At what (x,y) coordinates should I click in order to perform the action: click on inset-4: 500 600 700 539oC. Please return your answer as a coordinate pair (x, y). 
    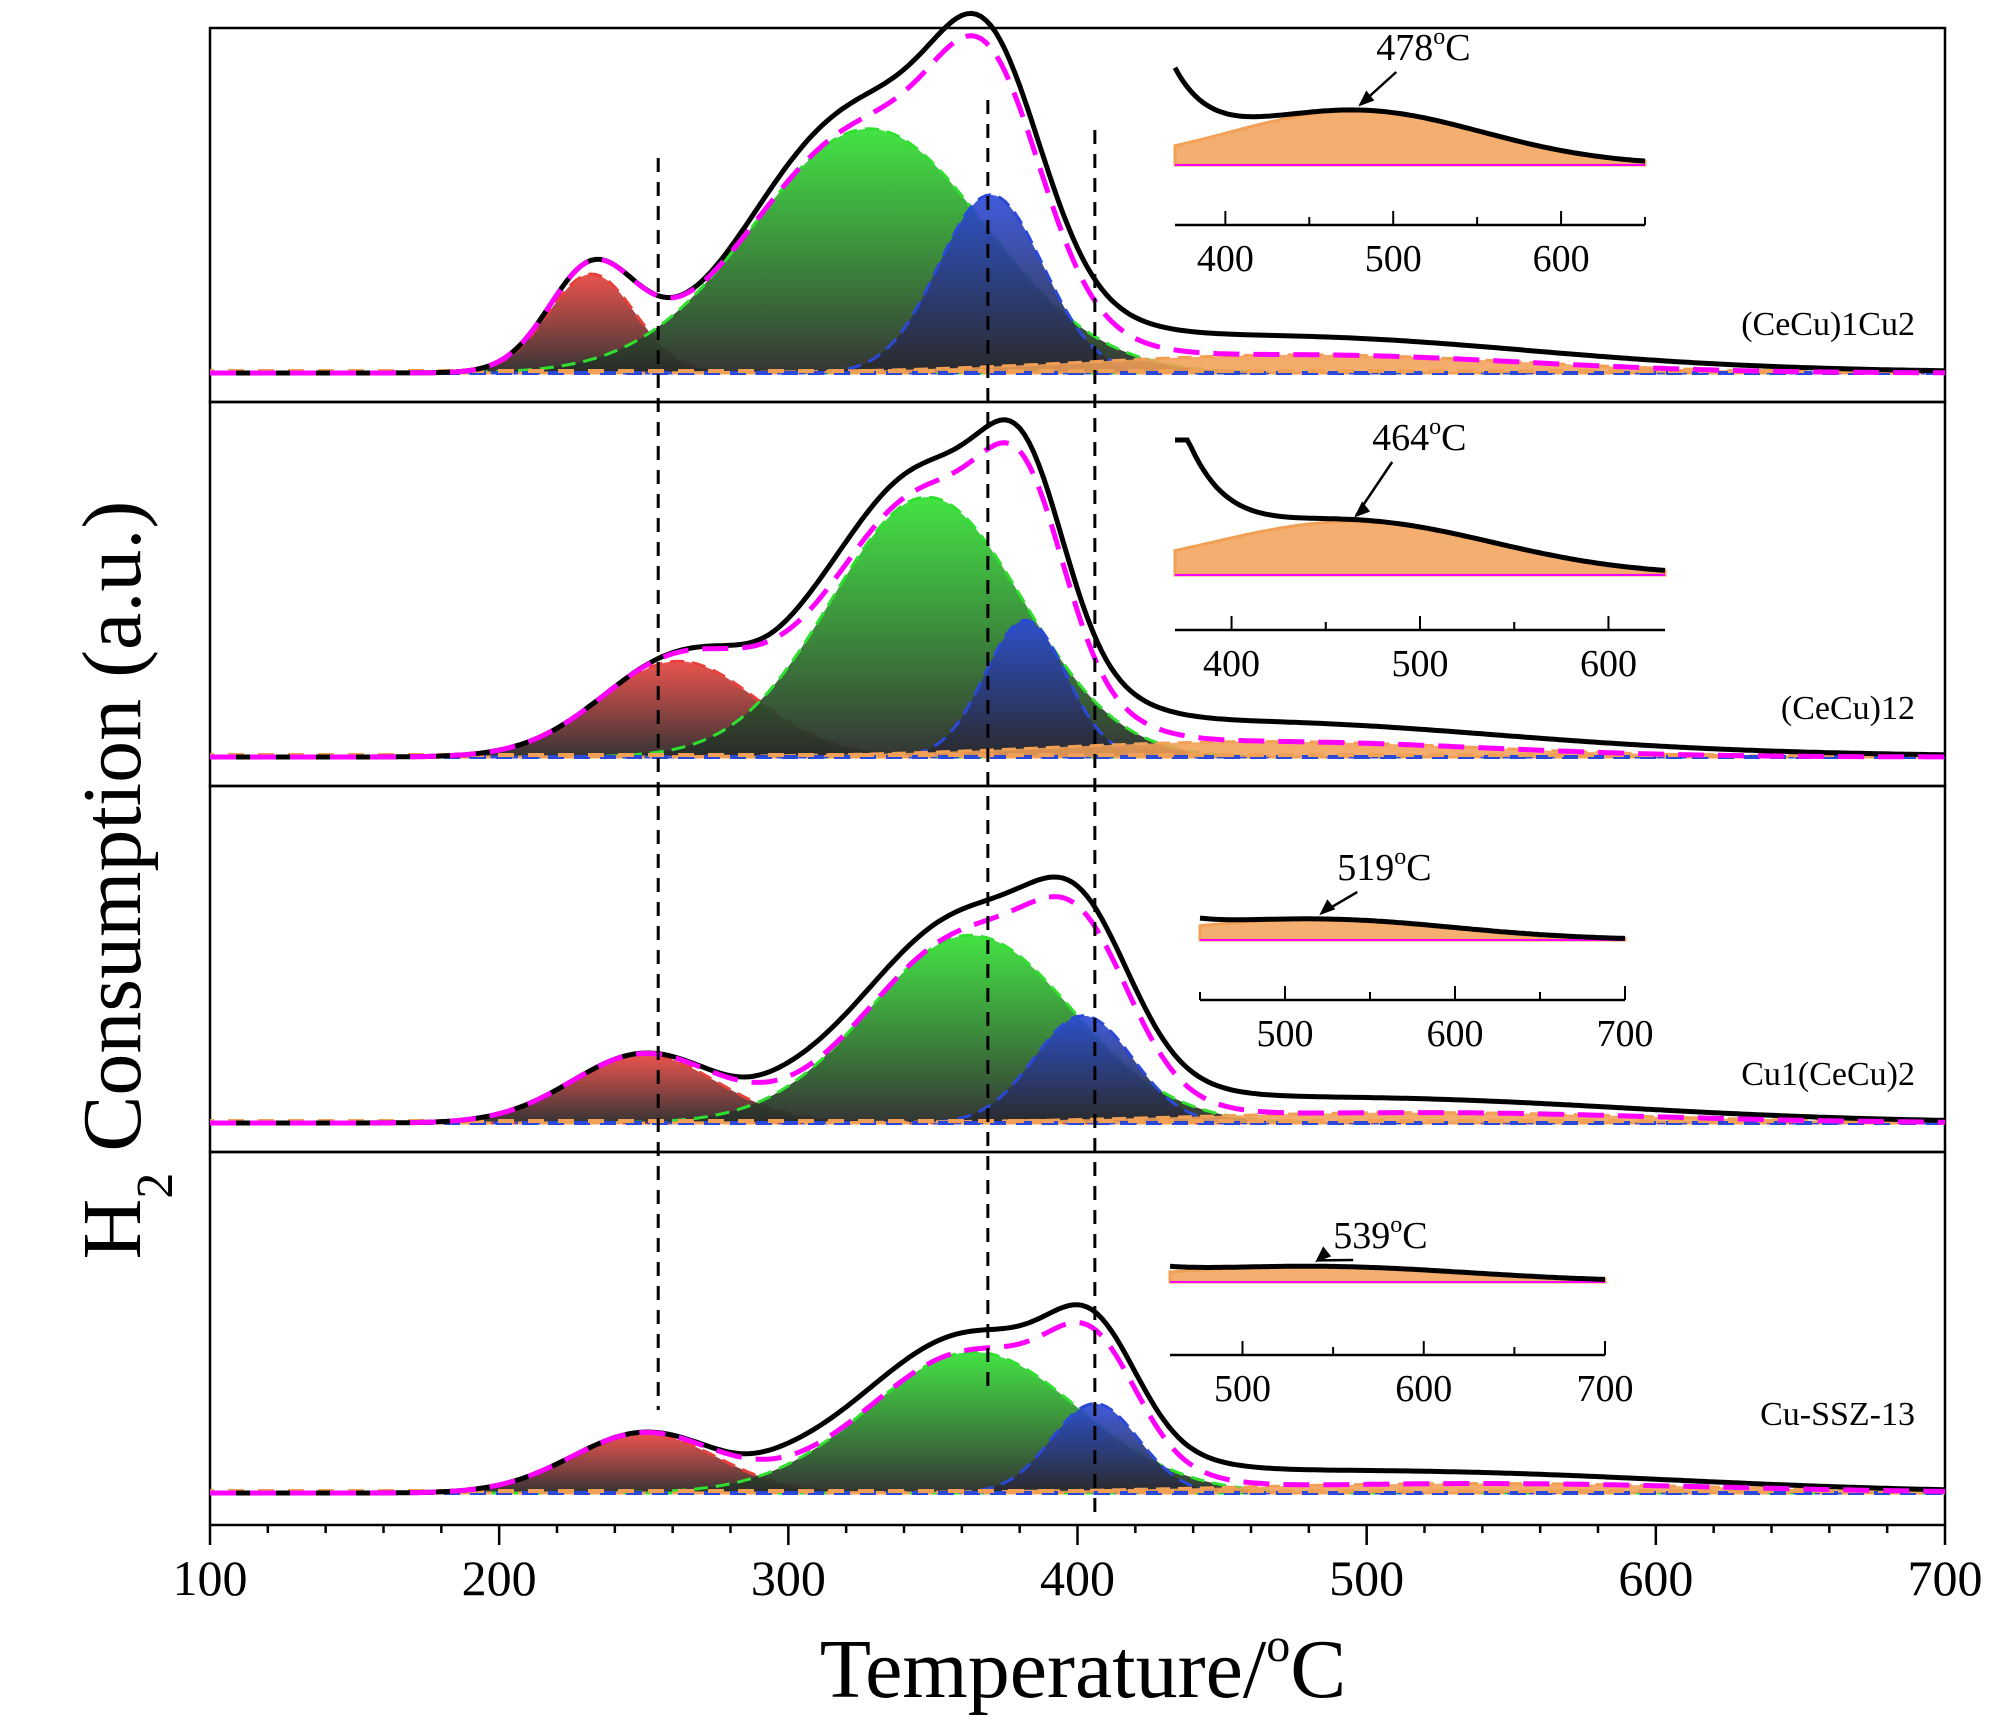
    Looking at the image, I should click on (1401, 1311).